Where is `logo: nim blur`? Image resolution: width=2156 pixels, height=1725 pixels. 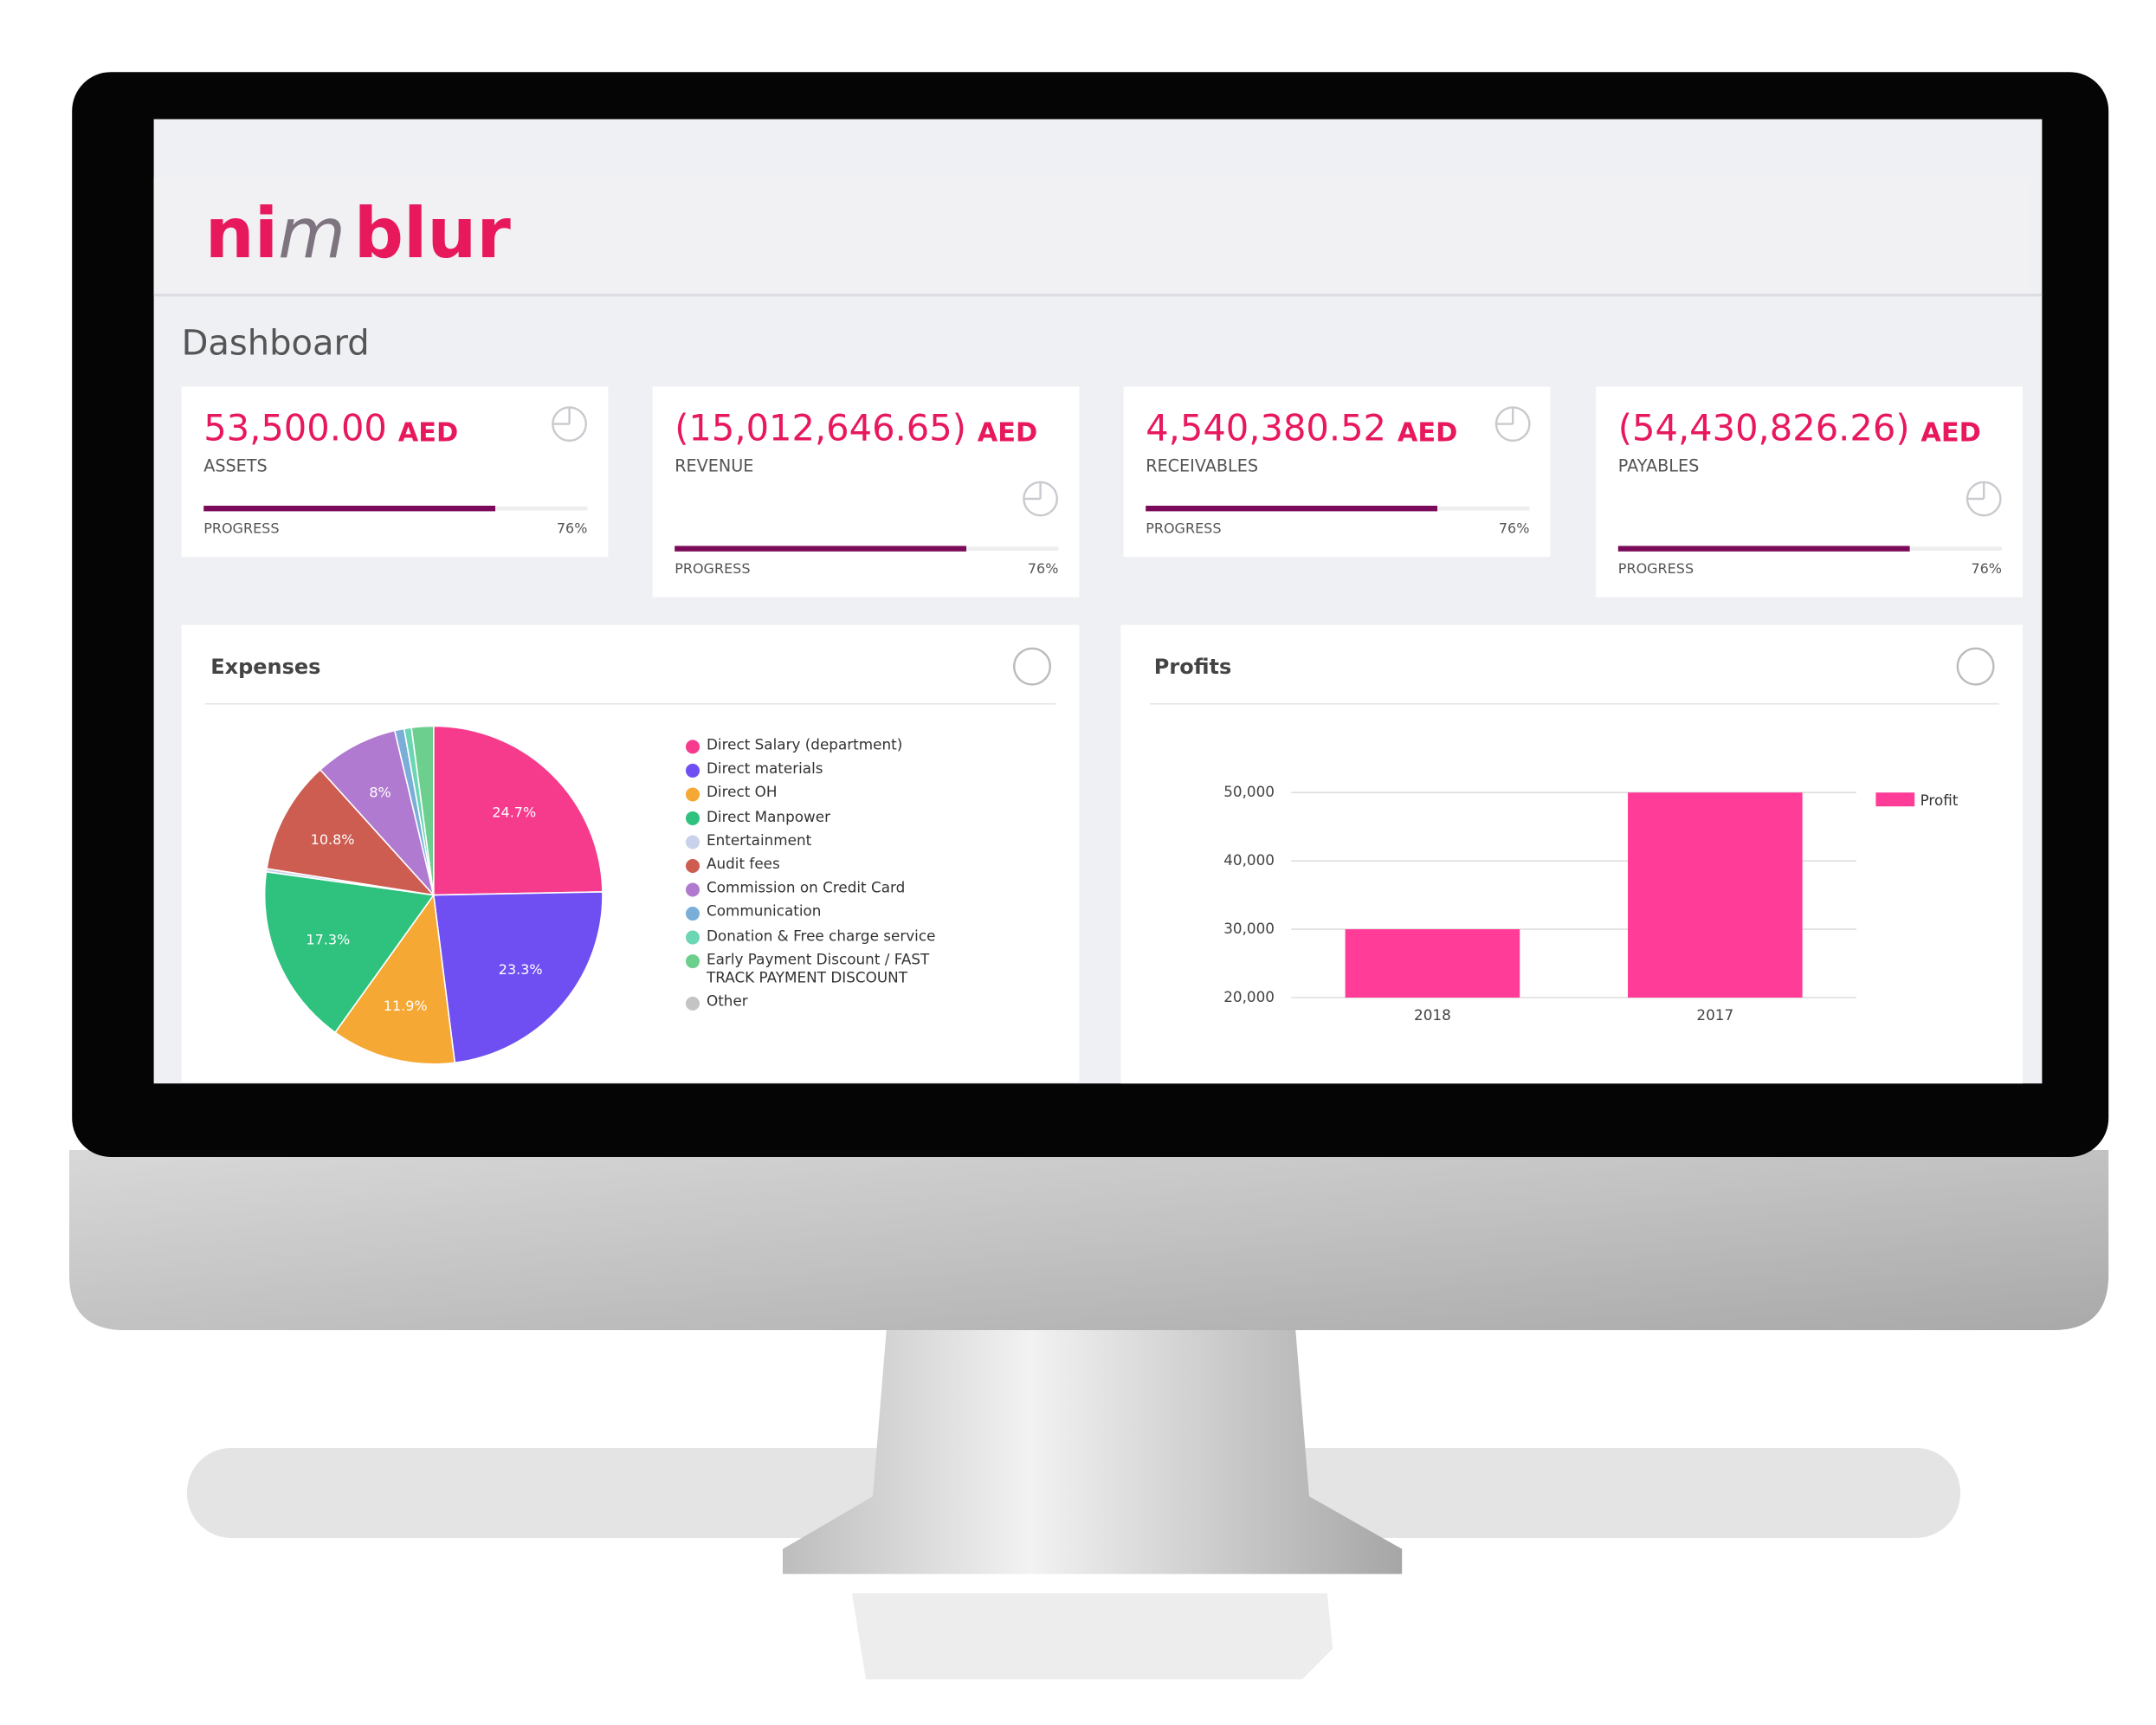 logo: nim blur is located at coordinates (358, 233).